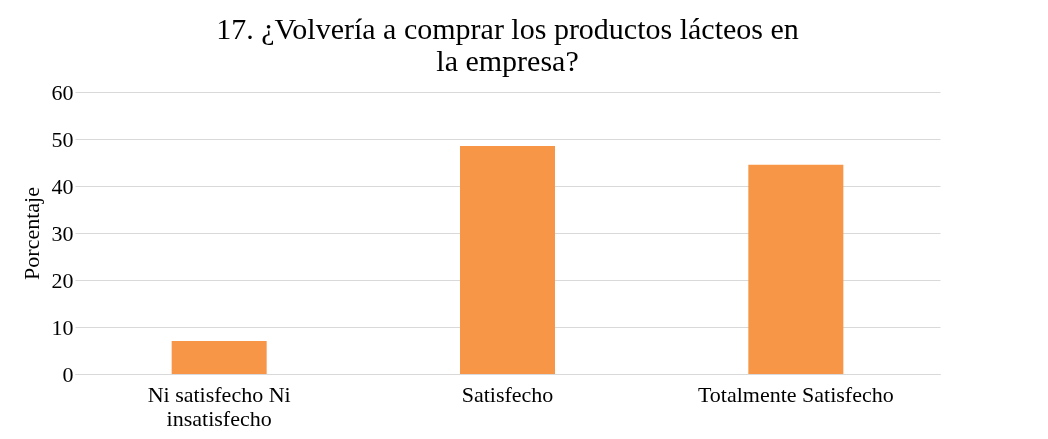 The height and width of the screenshot is (439, 1048). What do you see at coordinates (62, 280) in the screenshot?
I see `y-tick-label: 20` at bounding box center [62, 280].